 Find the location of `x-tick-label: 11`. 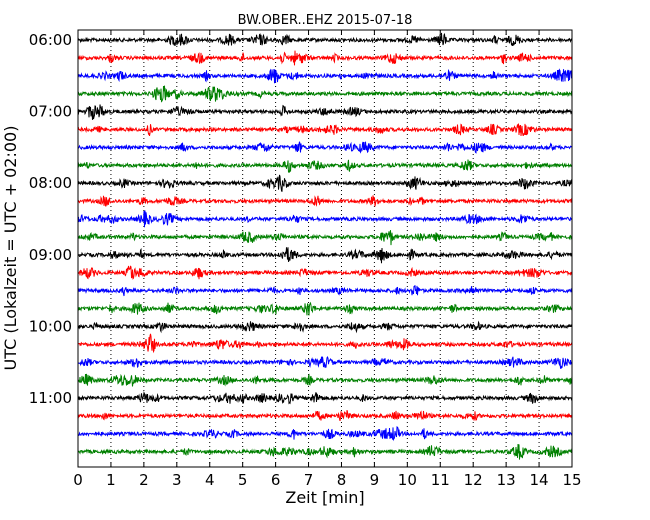

x-tick-label: 11 is located at coordinates (440, 480).